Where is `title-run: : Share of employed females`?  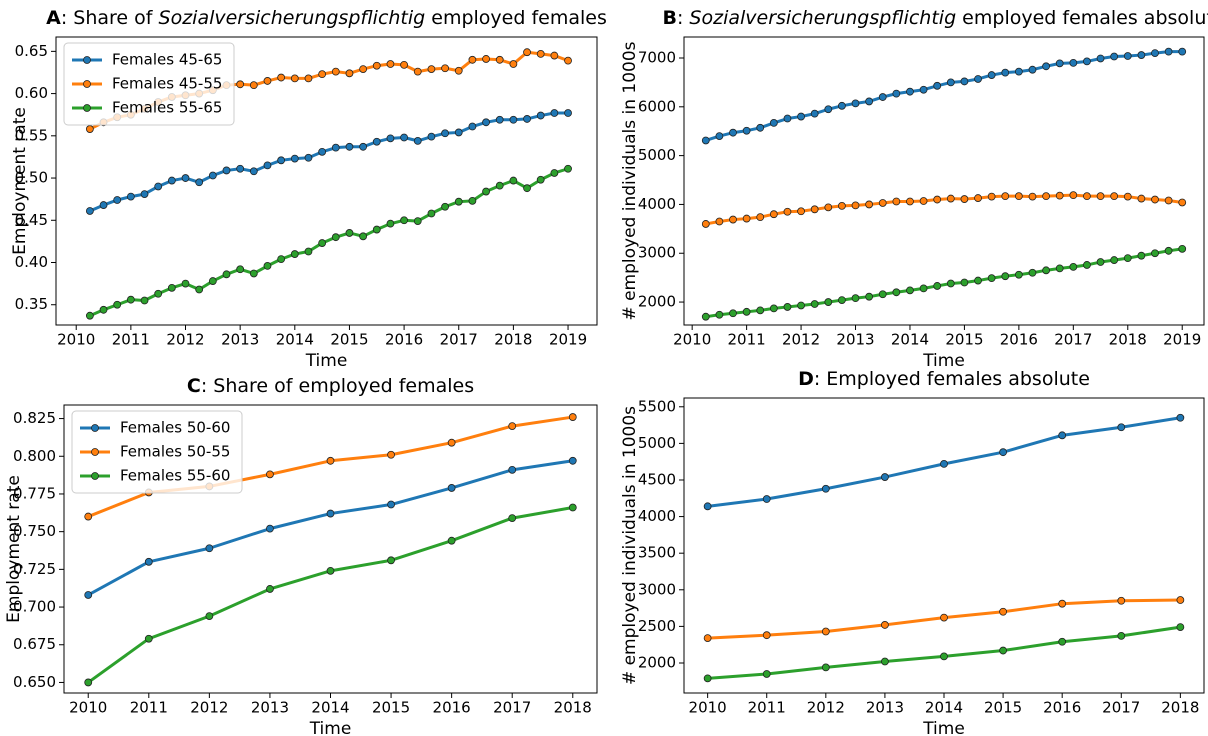
title-run: : Share of employed females is located at coordinates (337, 386).